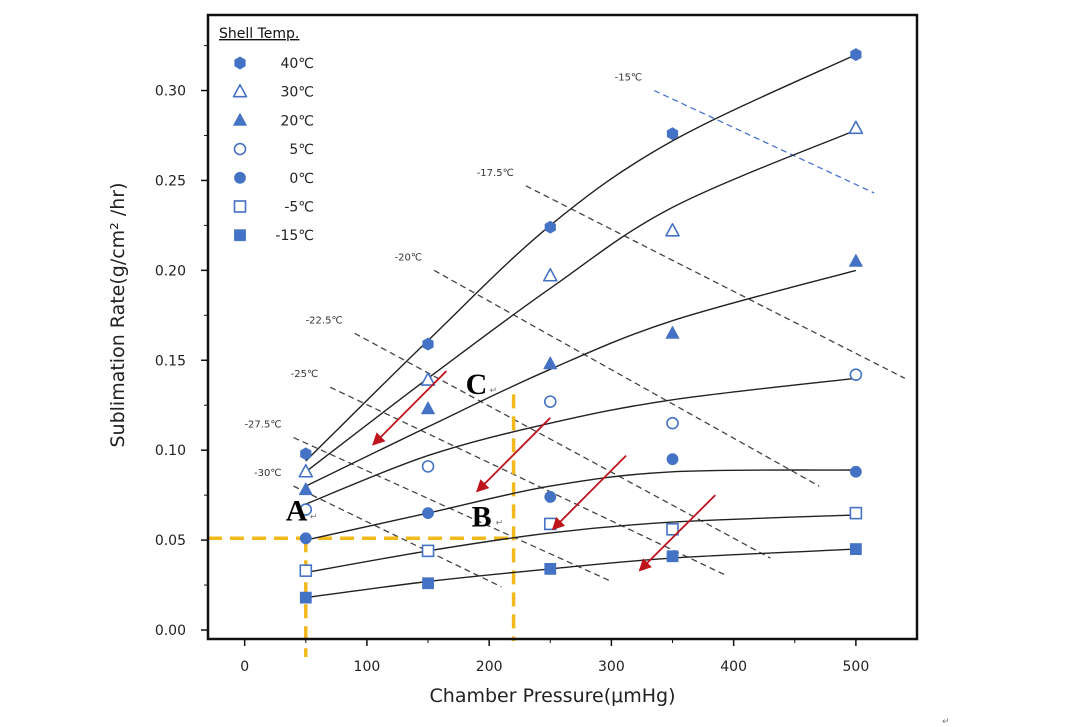  Describe the element at coordinates (489, 667) in the screenshot. I see `x-tick-label: 200` at that location.